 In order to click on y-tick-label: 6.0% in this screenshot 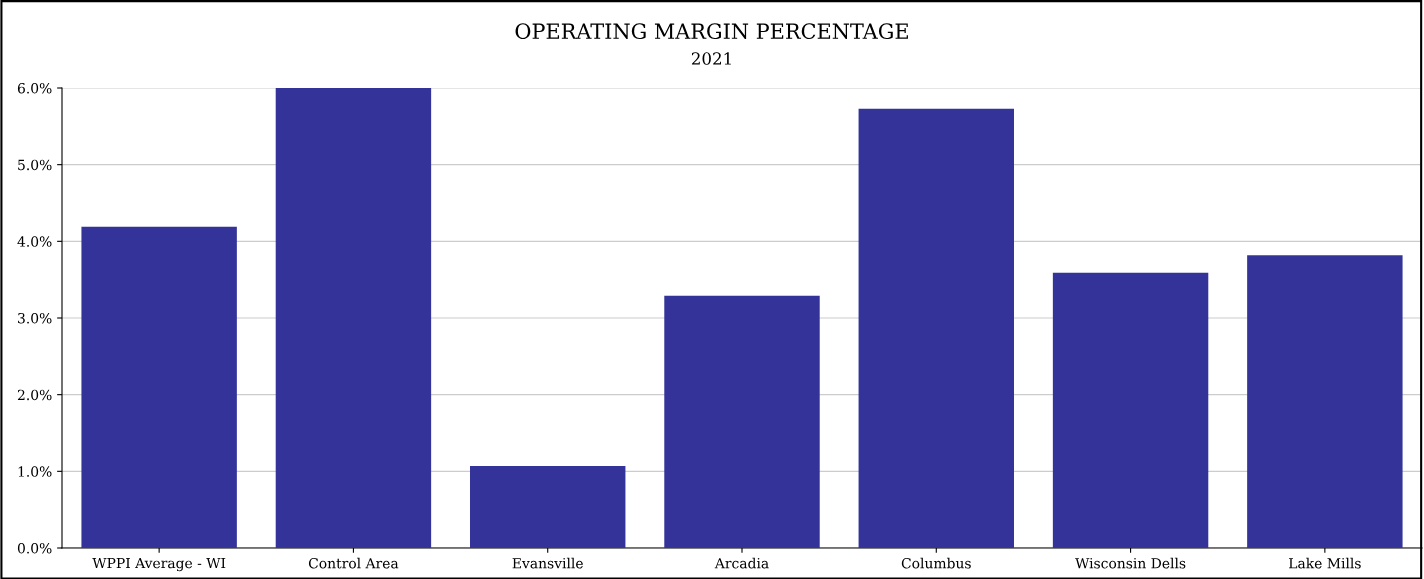, I will do `click(34, 88)`.